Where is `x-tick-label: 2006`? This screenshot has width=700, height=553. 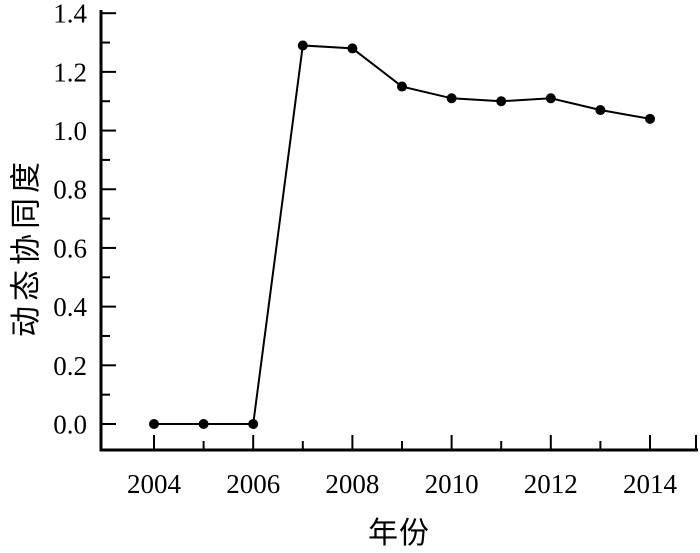 x-tick-label: 2006 is located at coordinates (253, 484).